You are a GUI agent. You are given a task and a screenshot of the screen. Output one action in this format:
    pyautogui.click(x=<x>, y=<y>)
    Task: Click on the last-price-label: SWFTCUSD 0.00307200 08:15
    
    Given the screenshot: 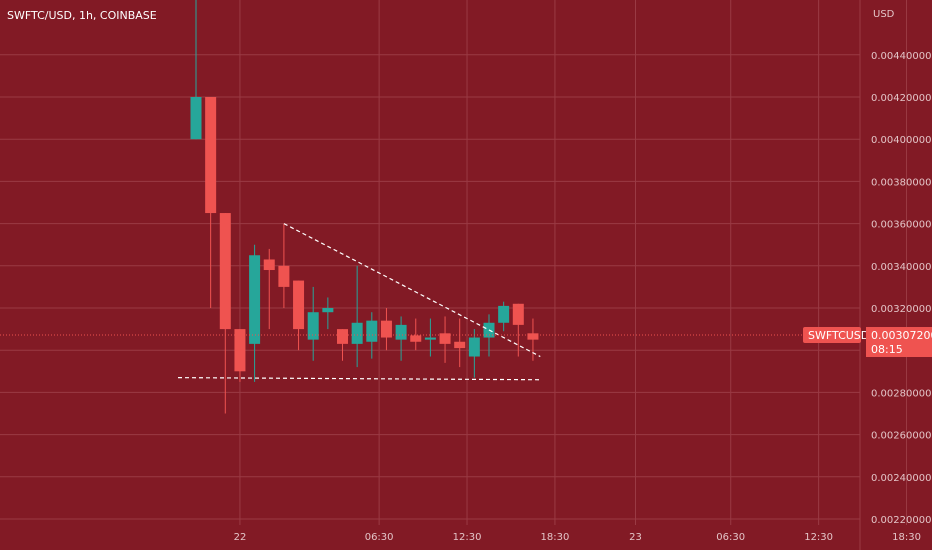 What is the action you would take?
    pyautogui.click(x=867, y=342)
    